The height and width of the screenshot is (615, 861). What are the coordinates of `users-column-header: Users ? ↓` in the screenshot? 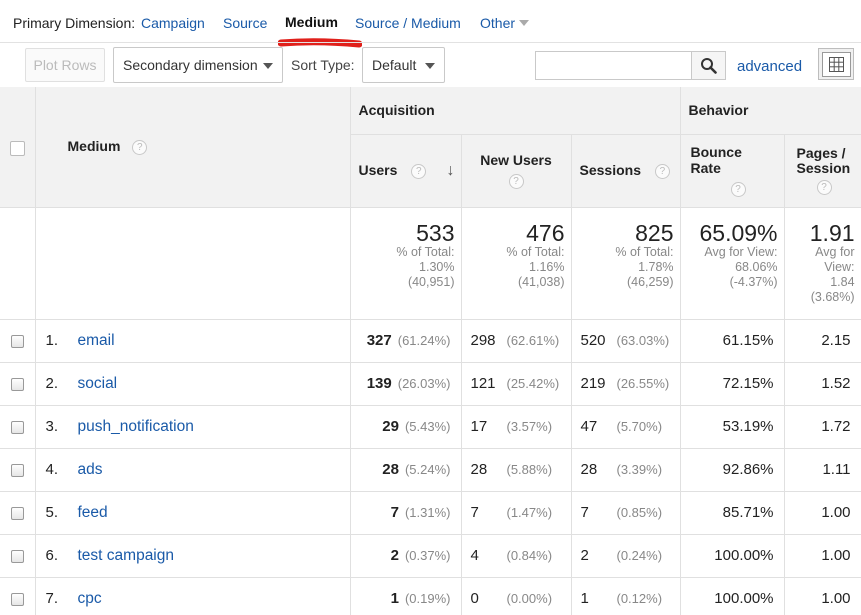 It's located at (406, 171).